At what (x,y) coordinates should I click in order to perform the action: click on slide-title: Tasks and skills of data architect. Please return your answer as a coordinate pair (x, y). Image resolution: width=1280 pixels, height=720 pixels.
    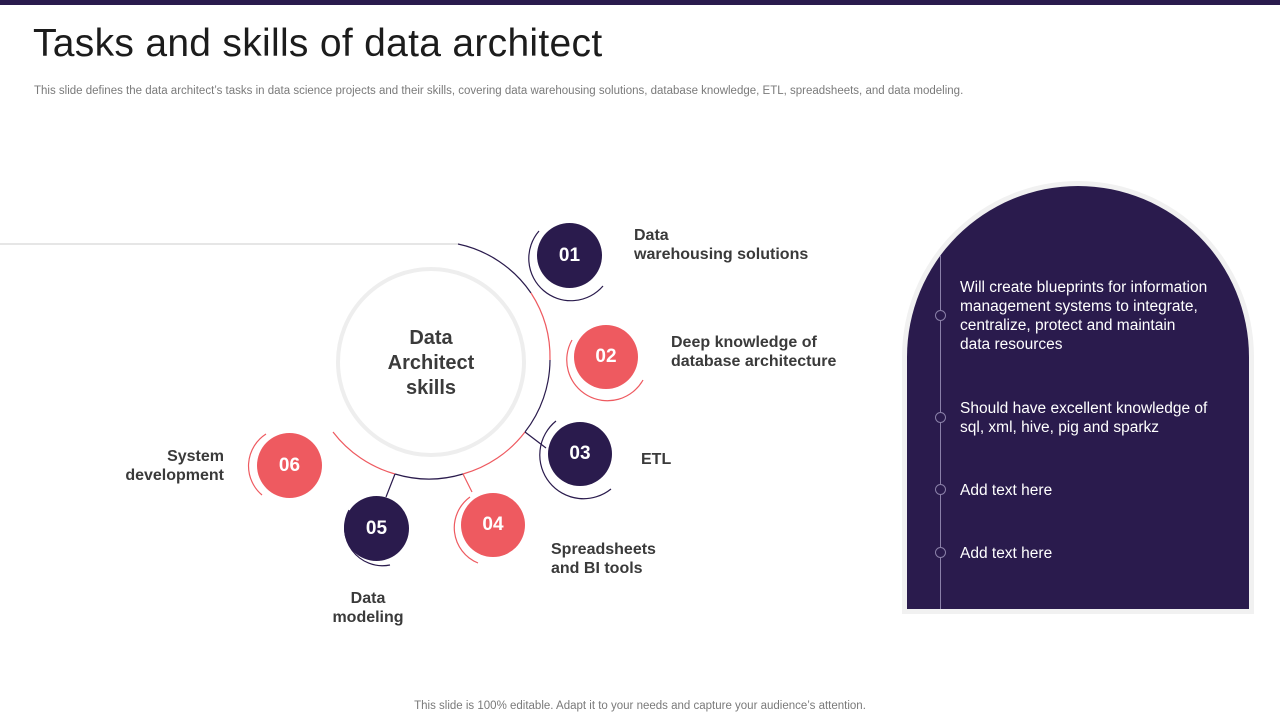
    Looking at the image, I should click on (318, 43).